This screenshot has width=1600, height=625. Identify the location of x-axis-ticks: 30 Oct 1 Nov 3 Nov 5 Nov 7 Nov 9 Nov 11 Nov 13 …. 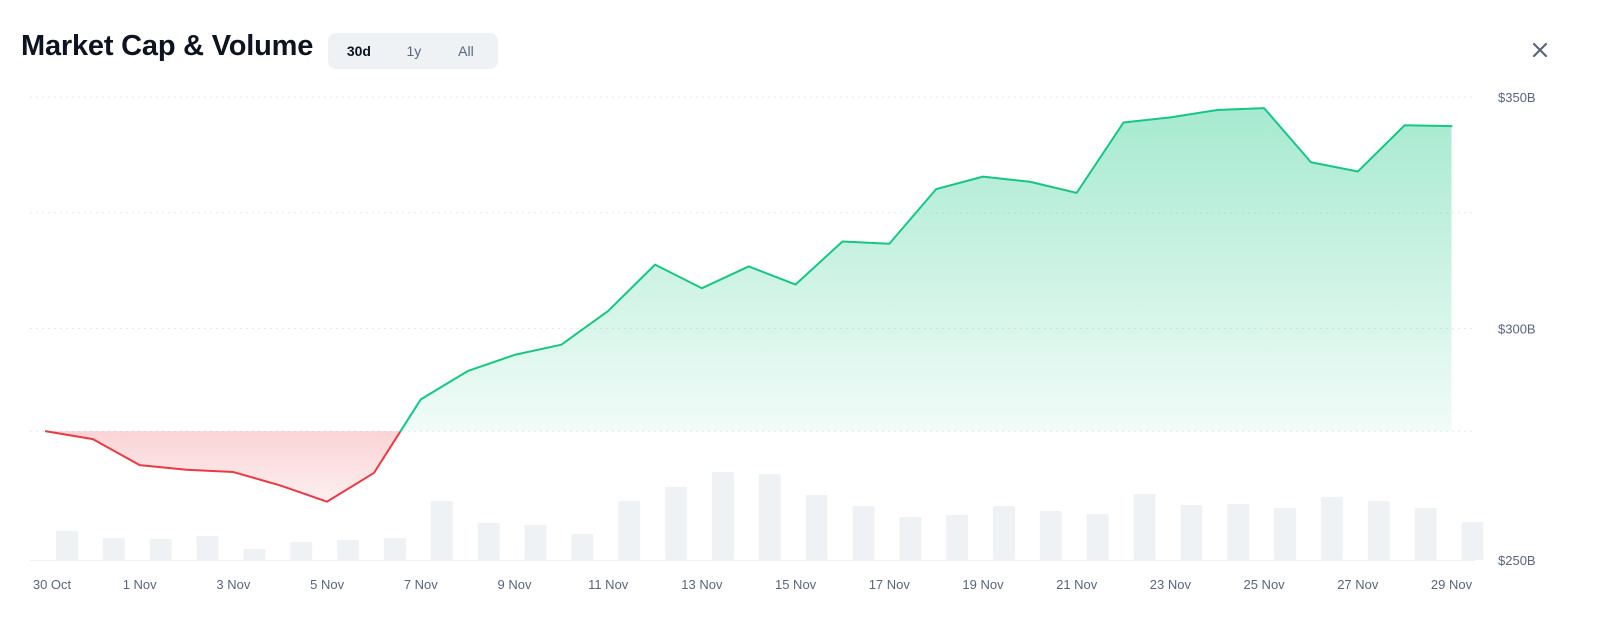
(753, 584).